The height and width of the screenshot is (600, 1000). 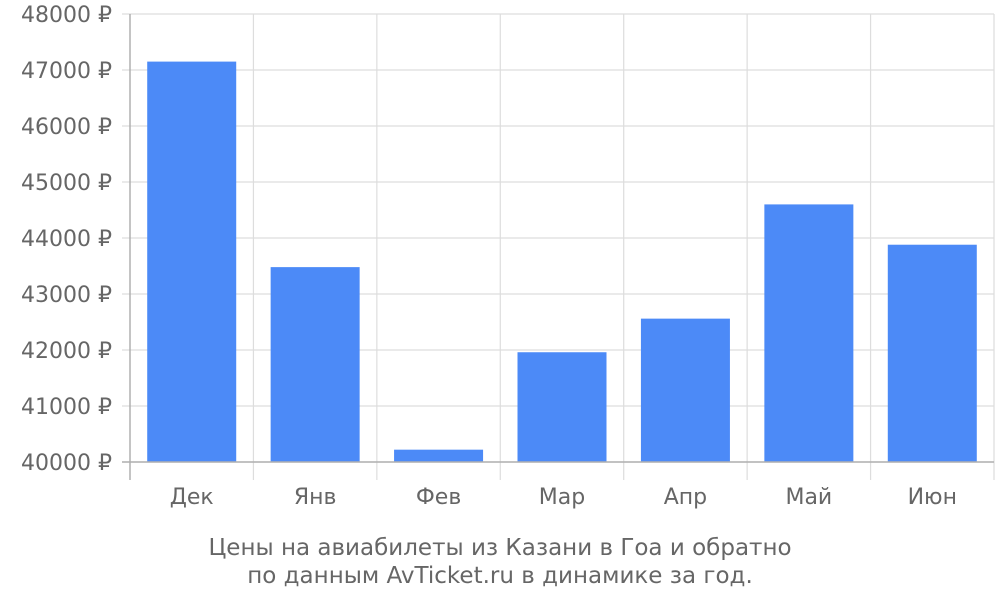 What do you see at coordinates (66, 71) in the screenshot?
I see `y-tick-label: 47000 ₽` at bounding box center [66, 71].